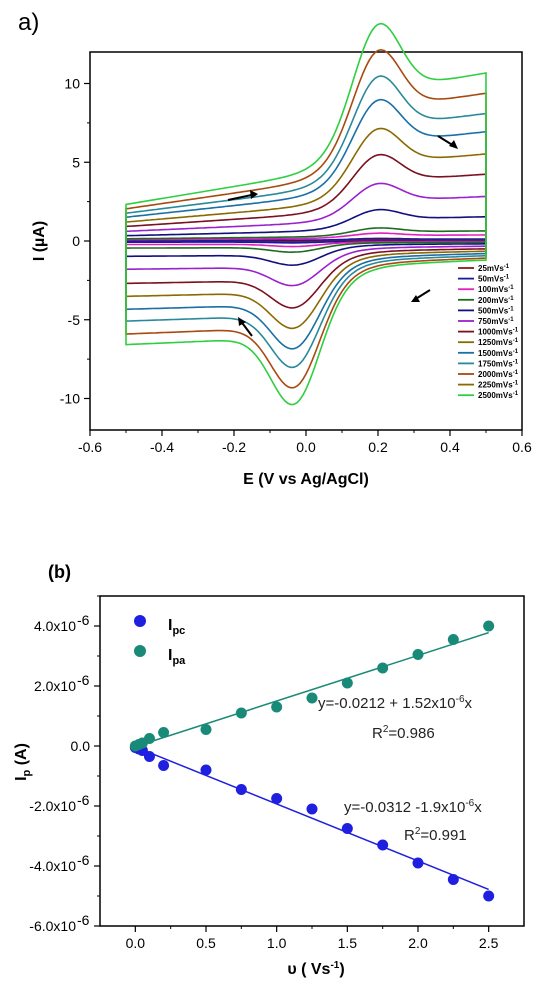 The image size is (550, 987). What do you see at coordinates (52, 806) in the screenshot?
I see `panel-b-y-tick-label: -2.0x10` at bounding box center [52, 806].